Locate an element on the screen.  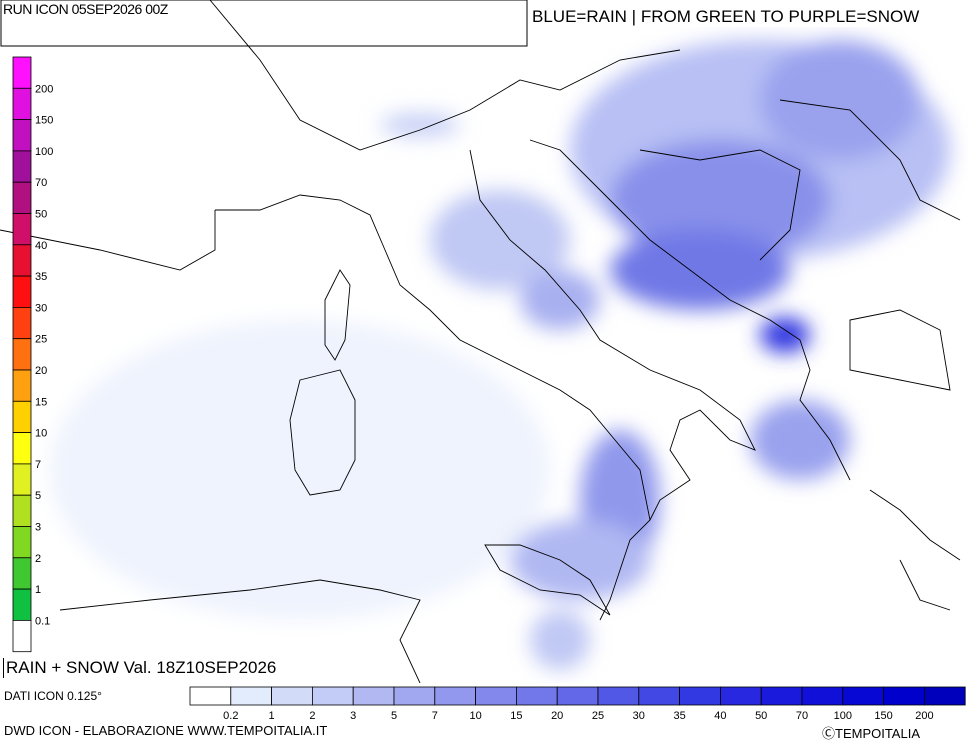
scale-label: 0.2 is located at coordinates (230, 716).